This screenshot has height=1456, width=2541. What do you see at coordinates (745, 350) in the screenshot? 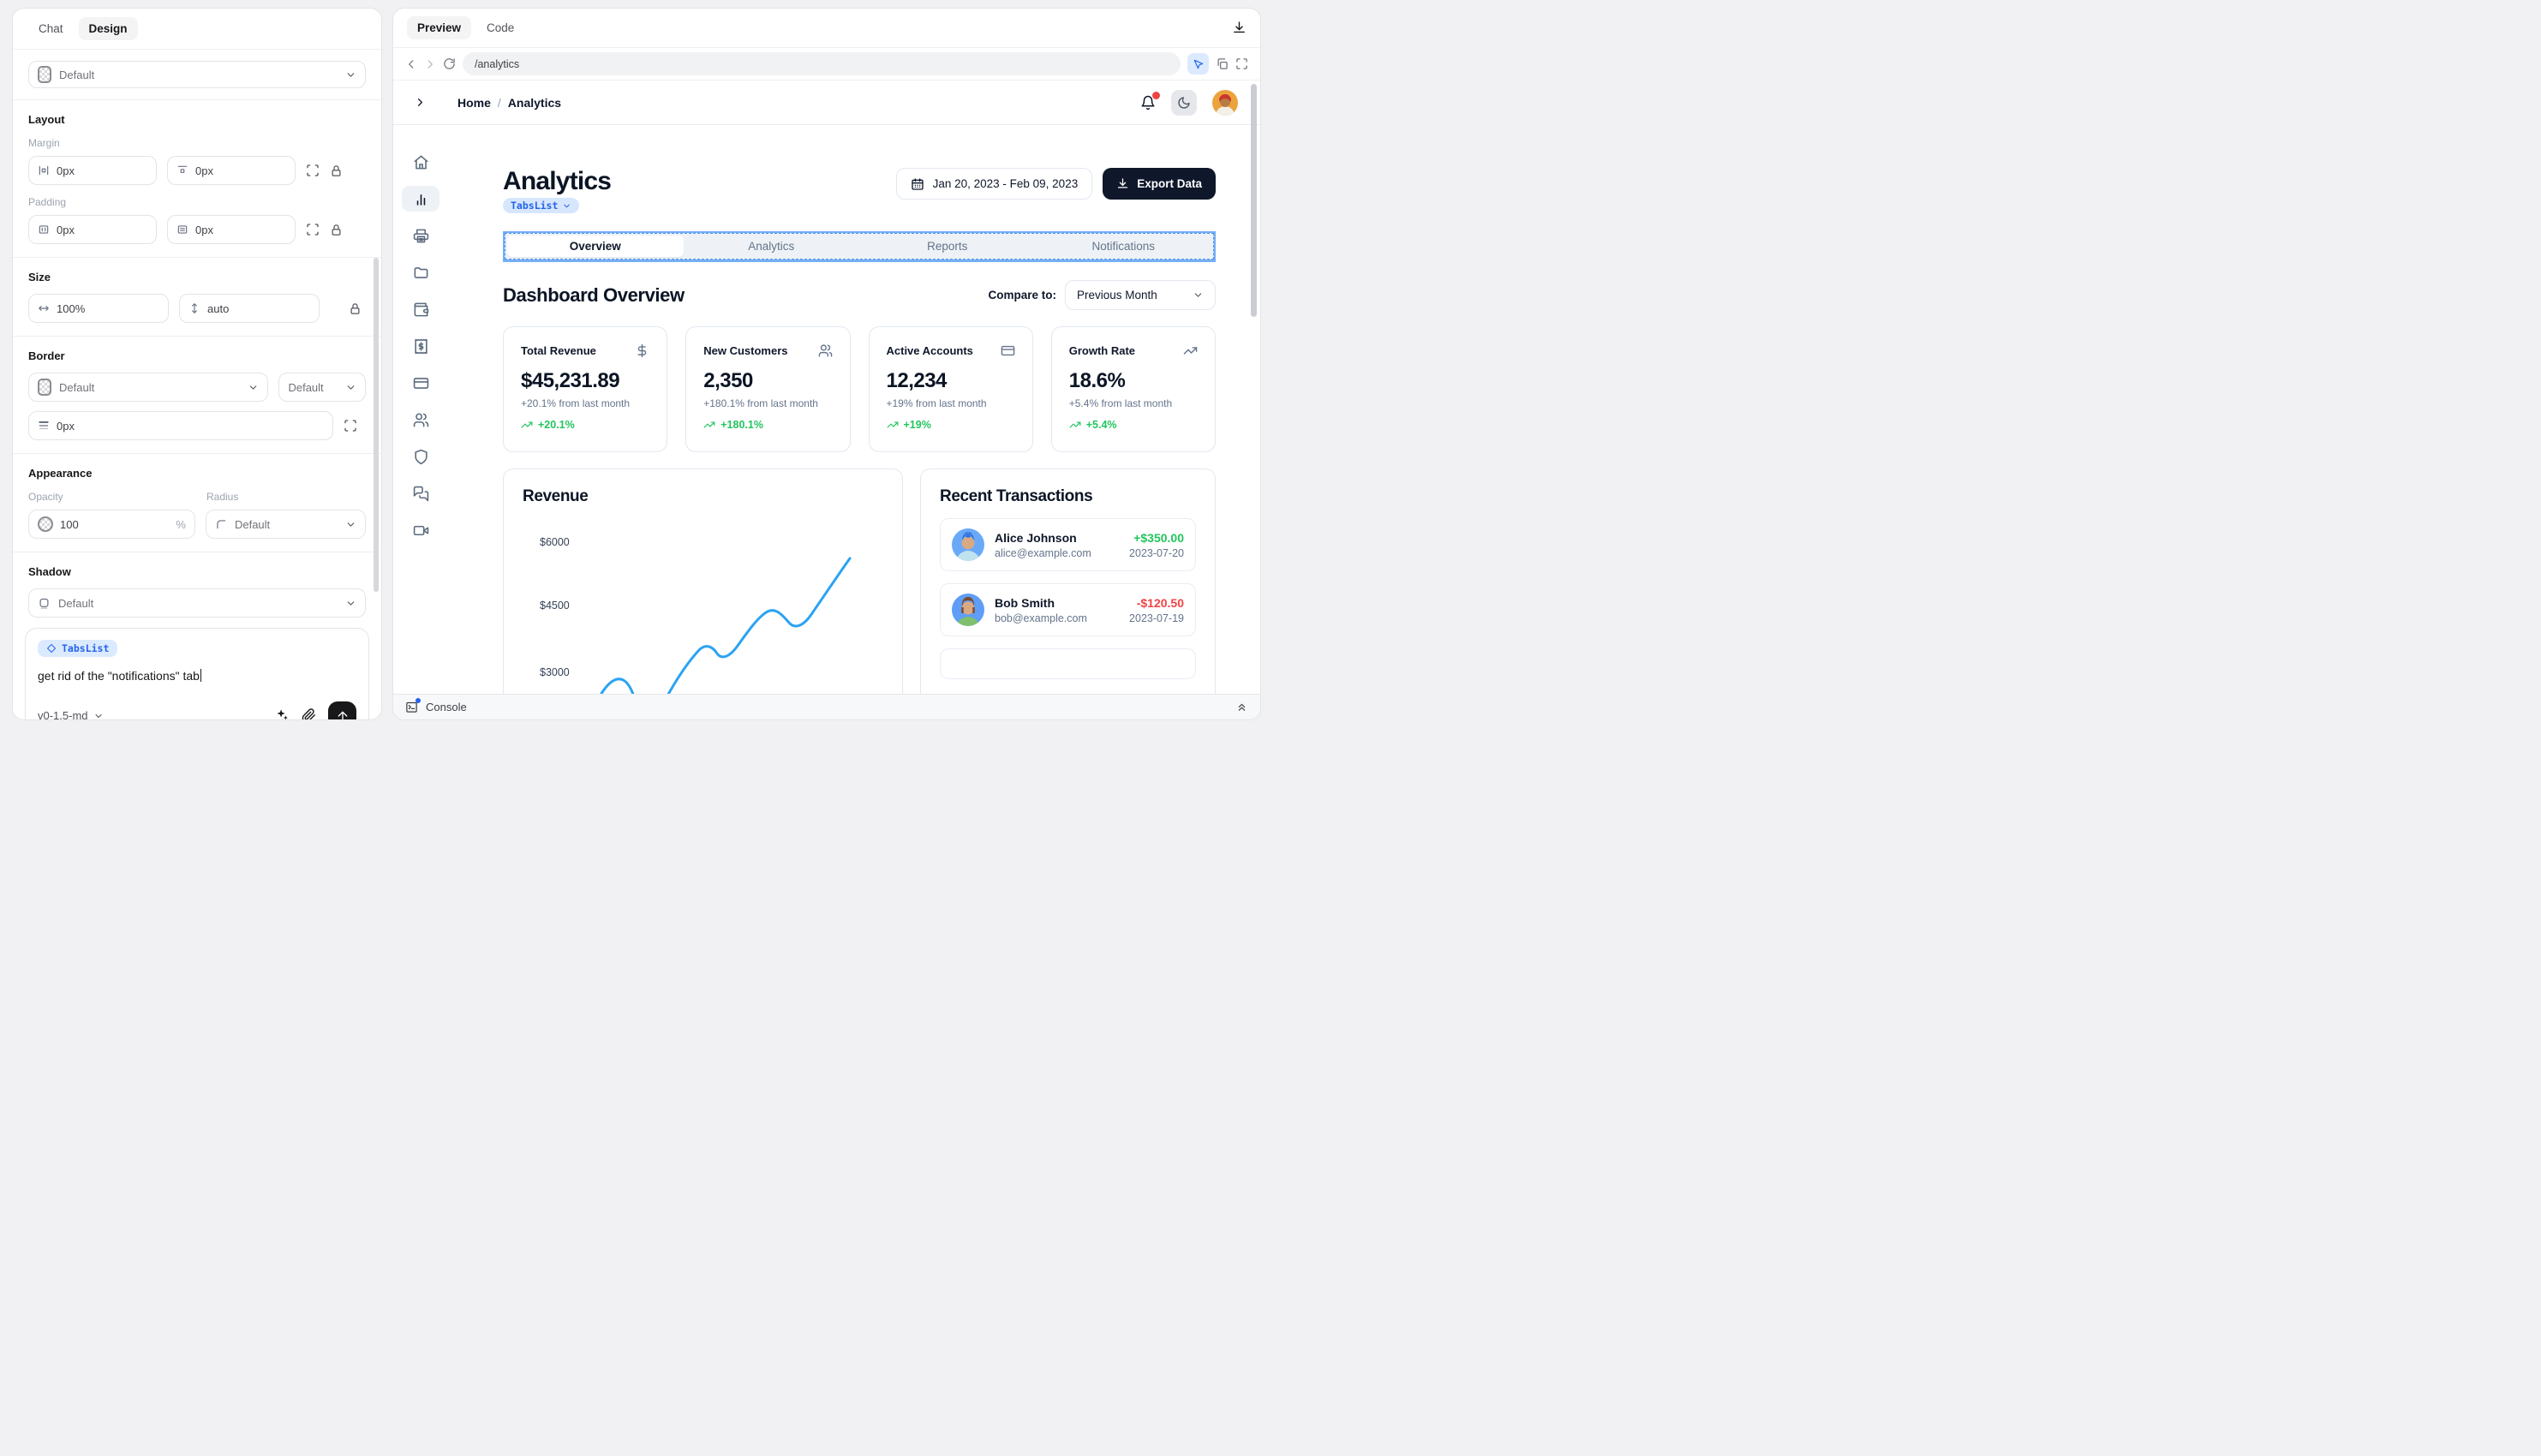
I see `stat-title: New Customers` at bounding box center [745, 350].